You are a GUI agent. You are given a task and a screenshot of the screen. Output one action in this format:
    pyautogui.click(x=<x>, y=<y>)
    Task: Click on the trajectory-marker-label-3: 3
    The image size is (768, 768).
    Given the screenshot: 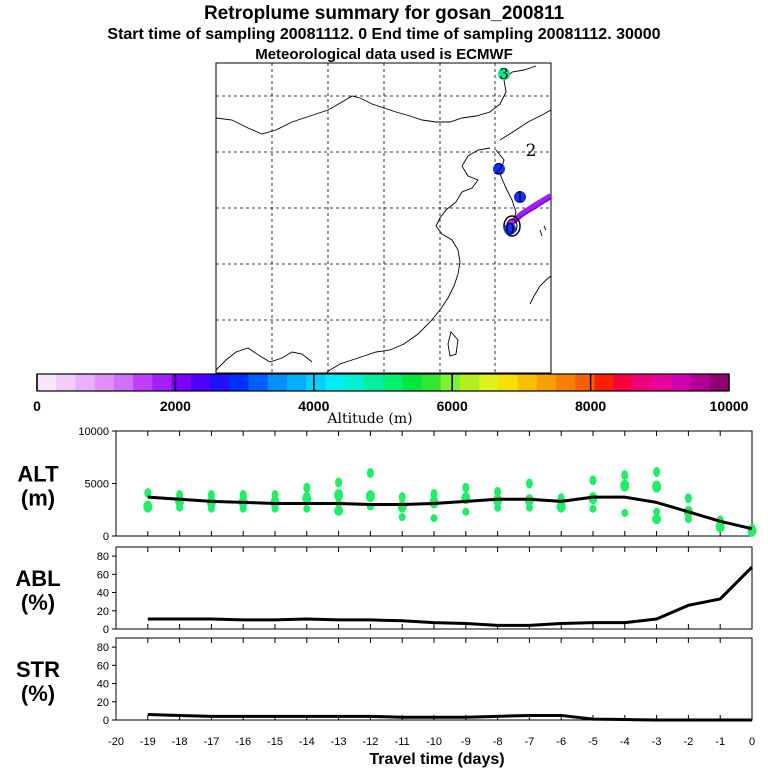 What is the action you would take?
    pyautogui.click(x=504, y=74)
    